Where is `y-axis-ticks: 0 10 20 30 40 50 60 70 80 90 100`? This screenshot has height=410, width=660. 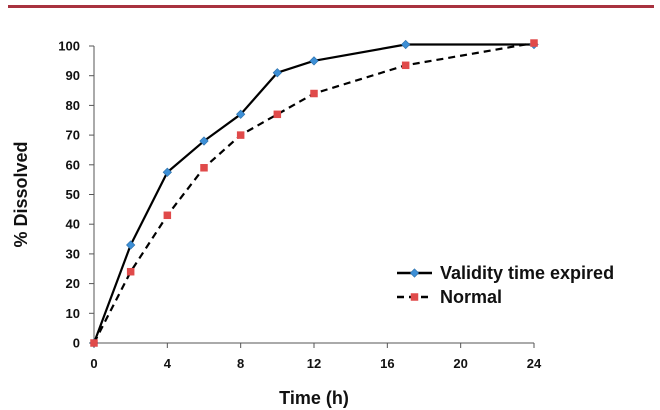
y-axis-ticks: 0 10 20 30 40 50 60 70 80 90 100 is located at coordinates (76, 195).